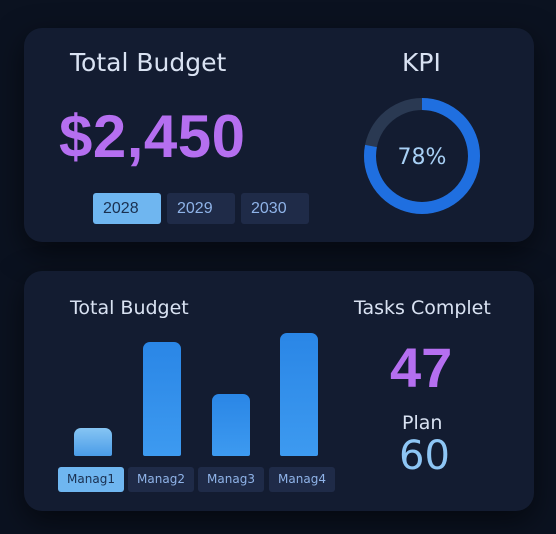 This screenshot has height=534, width=556. Describe the element at coordinates (127, 208) in the screenshot. I see `year-button-2028: 2028` at that location.